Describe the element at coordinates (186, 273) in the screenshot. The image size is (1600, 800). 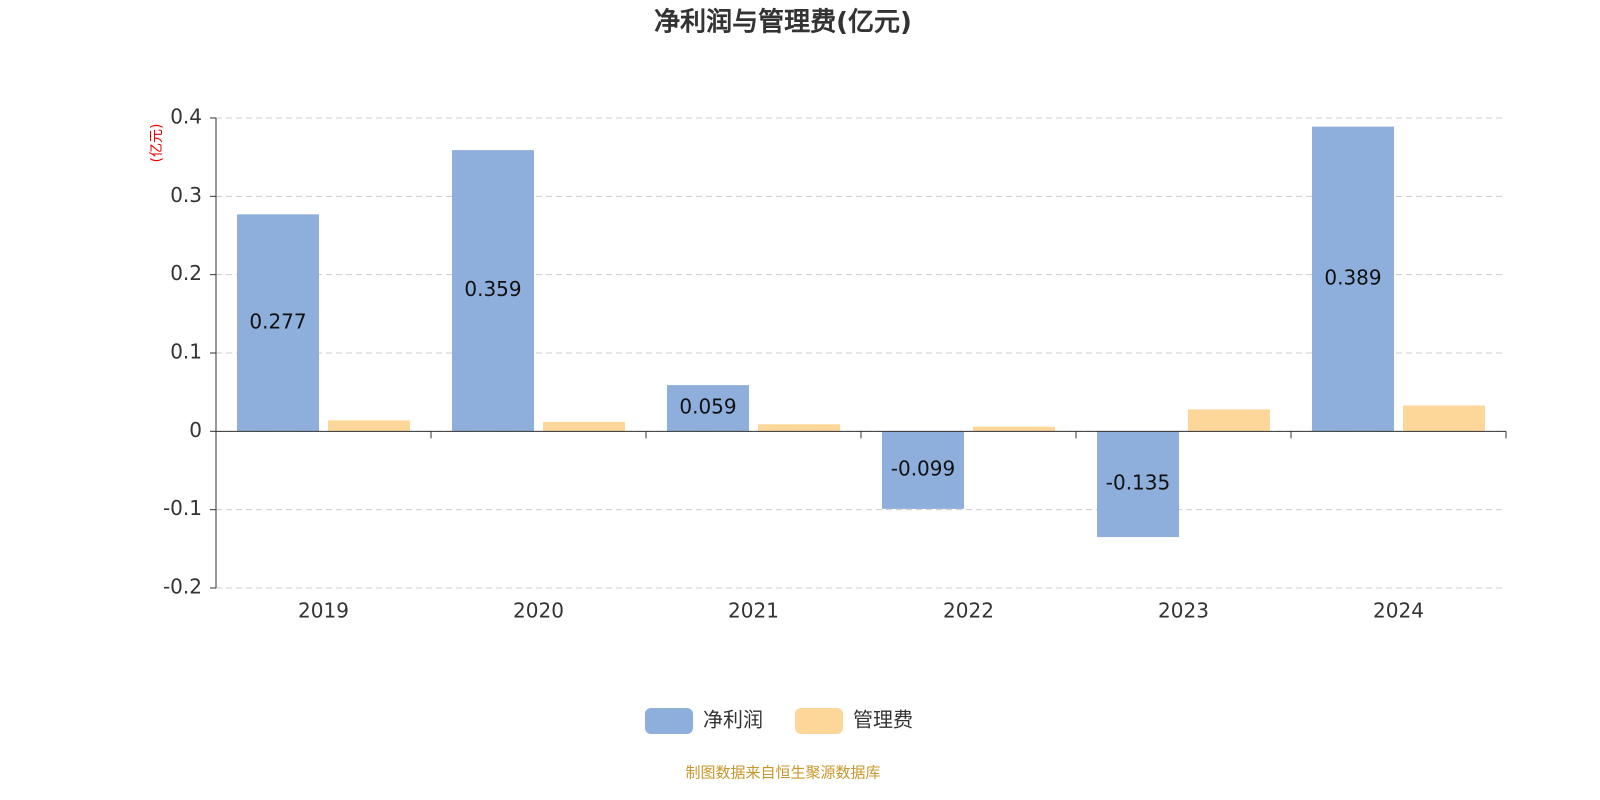
I see `y-tick-label: 0.2` at that location.